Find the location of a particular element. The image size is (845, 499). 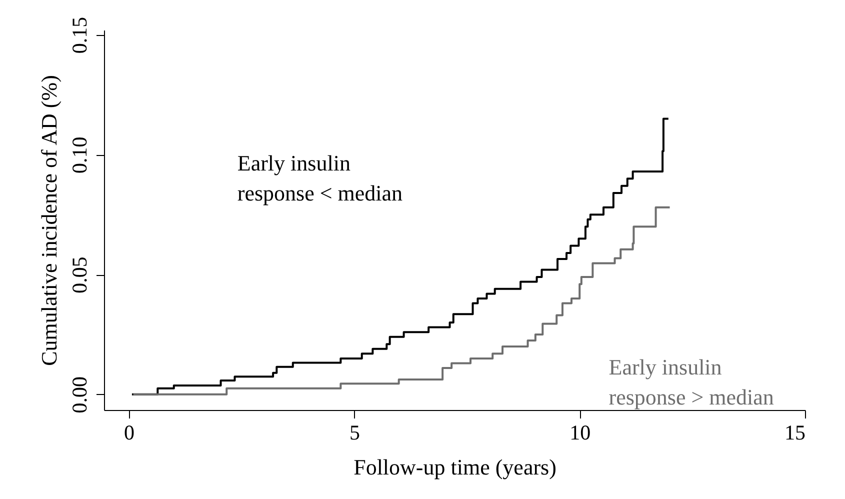

y-tick-label: 0.00 is located at coordinates (80, 395).